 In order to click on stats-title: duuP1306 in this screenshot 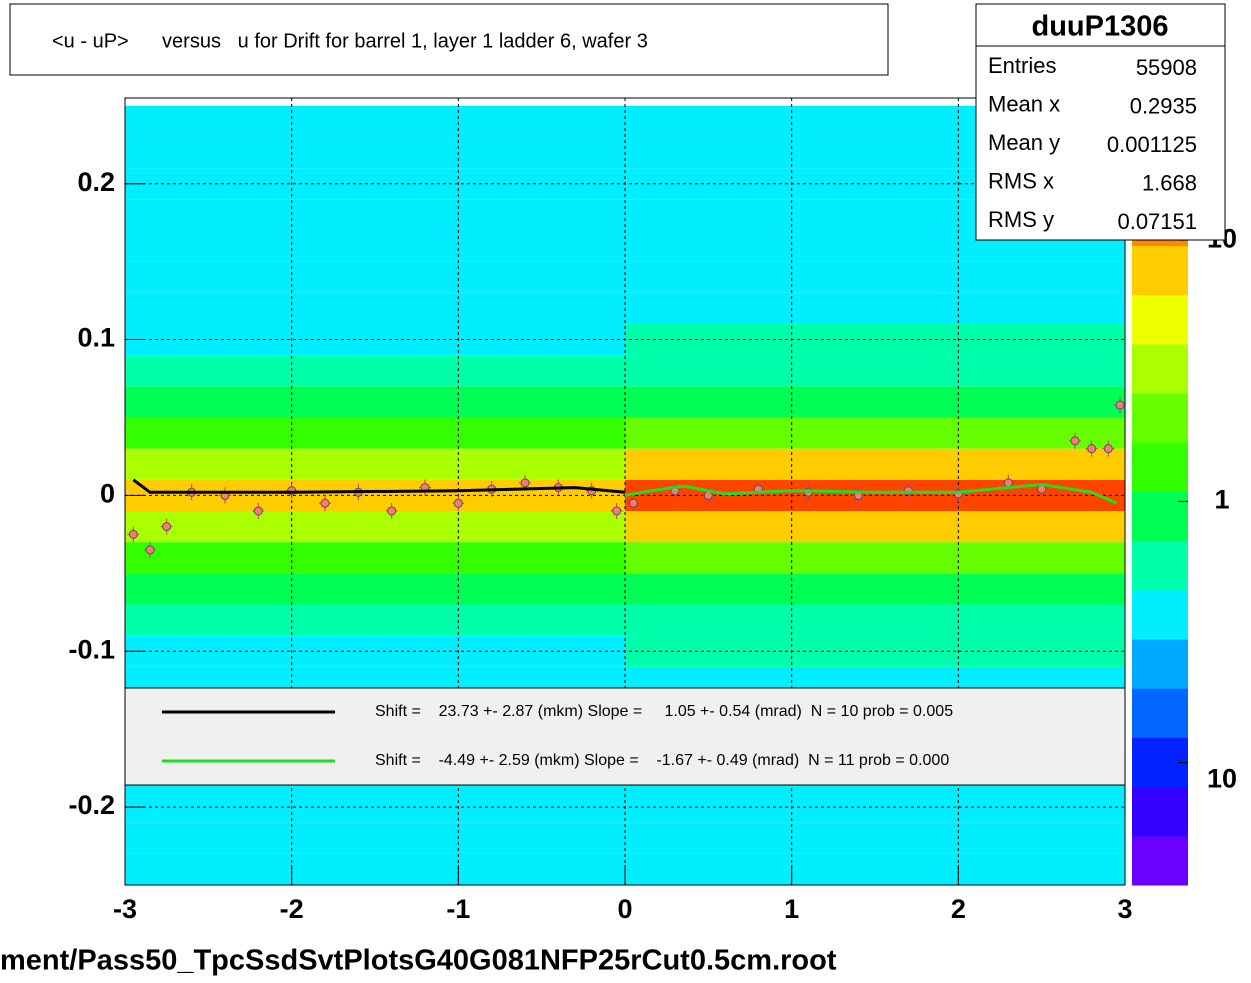, I will do `click(1100, 27)`.